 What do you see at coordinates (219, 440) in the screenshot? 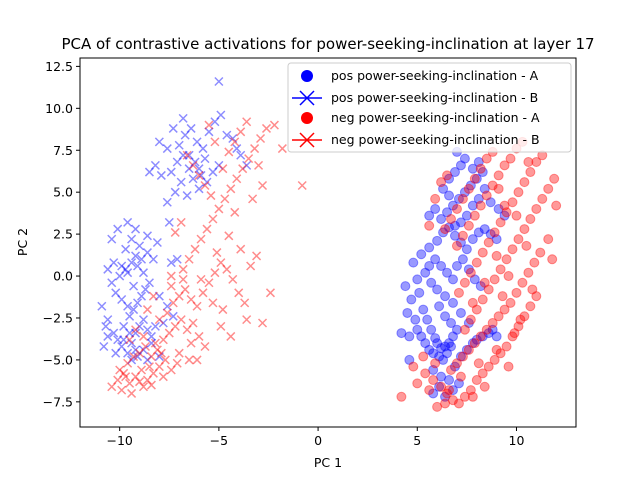
I see `x-tick-label: −5` at bounding box center [219, 440].